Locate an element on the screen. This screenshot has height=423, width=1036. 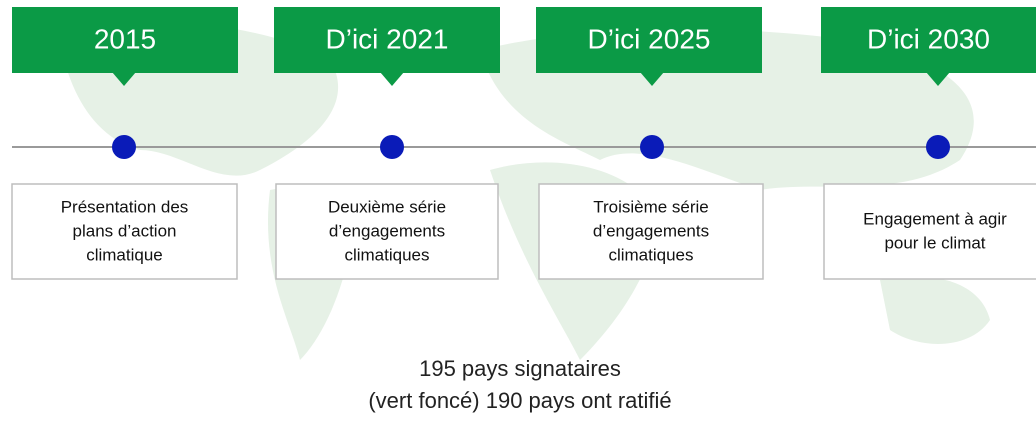
footer-line: 195 pays signataires is located at coordinates (520, 368).